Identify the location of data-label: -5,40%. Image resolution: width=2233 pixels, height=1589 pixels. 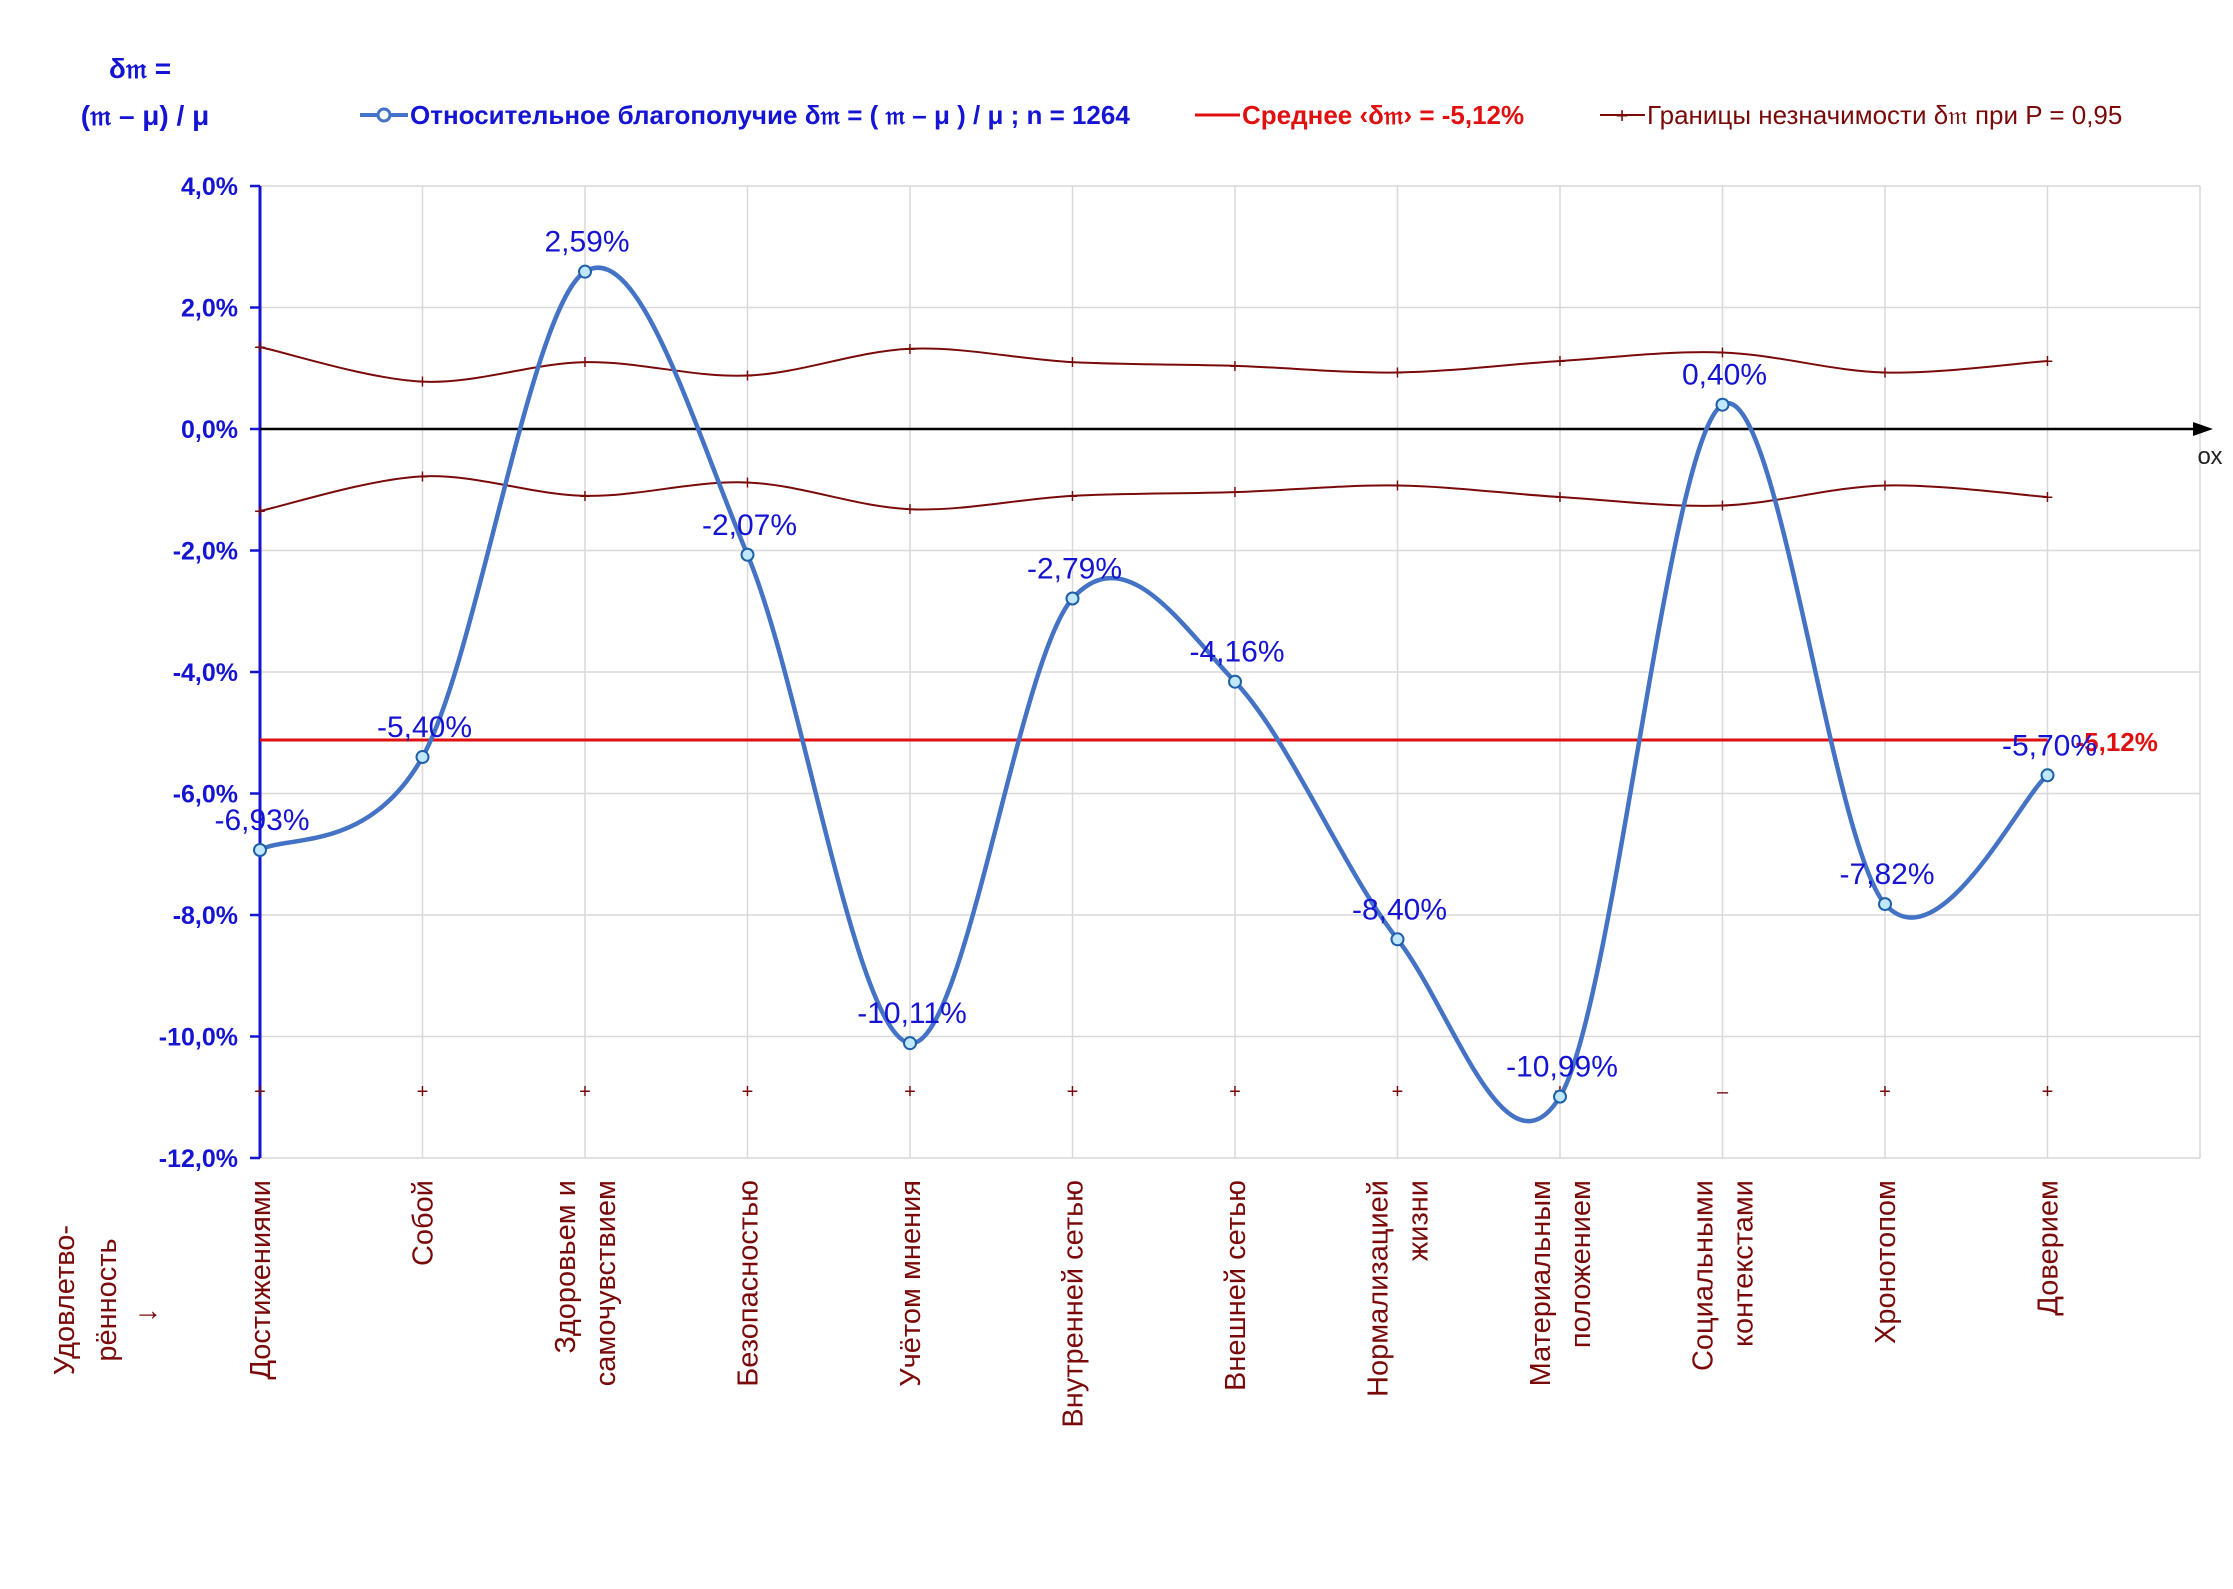
(424, 727).